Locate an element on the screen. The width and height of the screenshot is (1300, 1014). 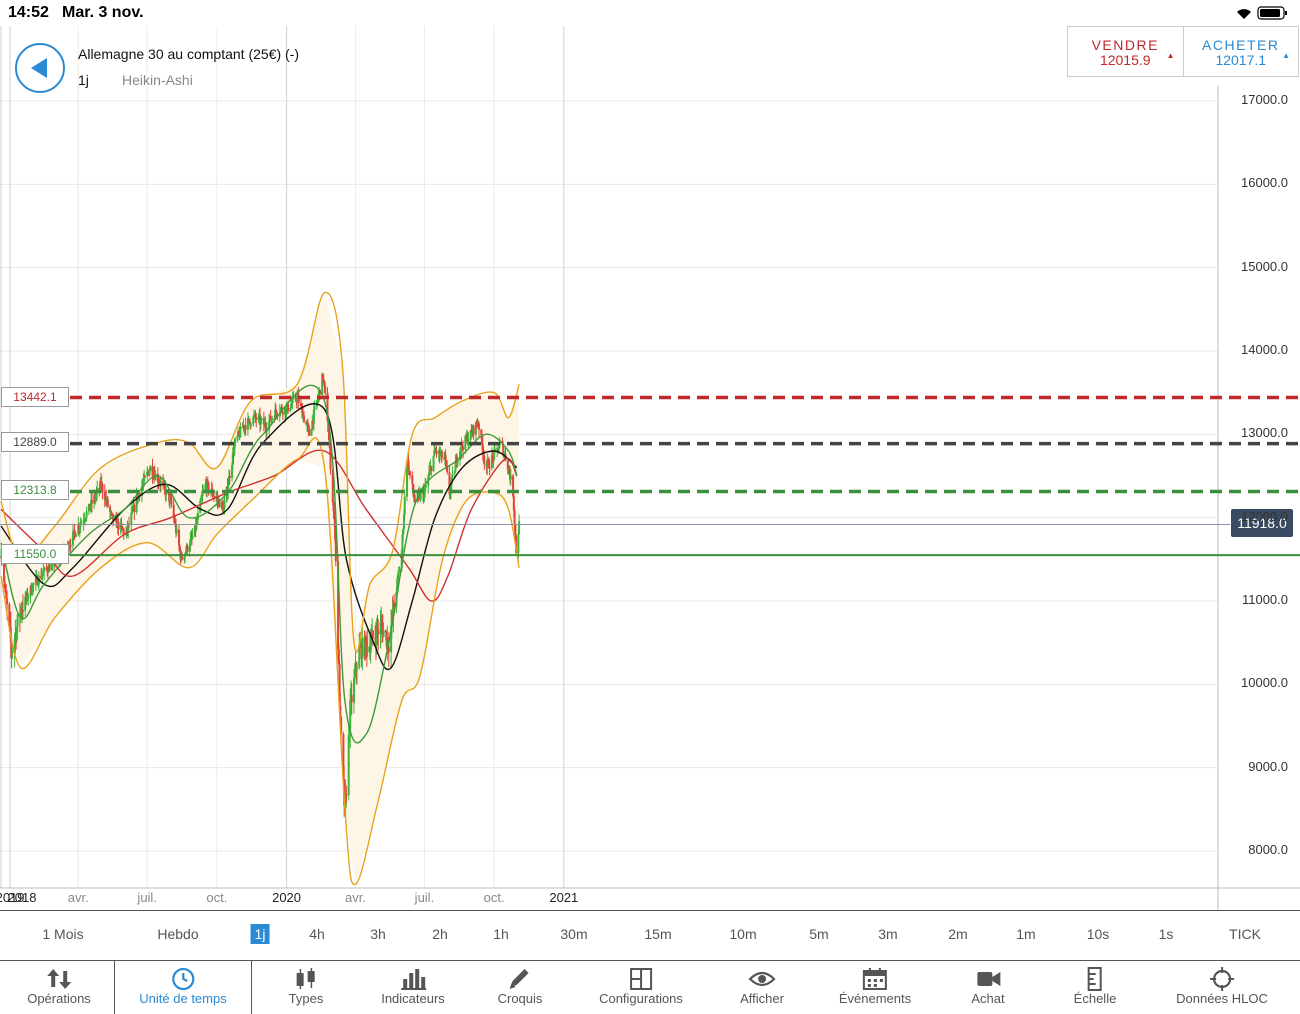
sell-button: VENDRE 12015.9 ▲ is located at coordinates (1125, 51).